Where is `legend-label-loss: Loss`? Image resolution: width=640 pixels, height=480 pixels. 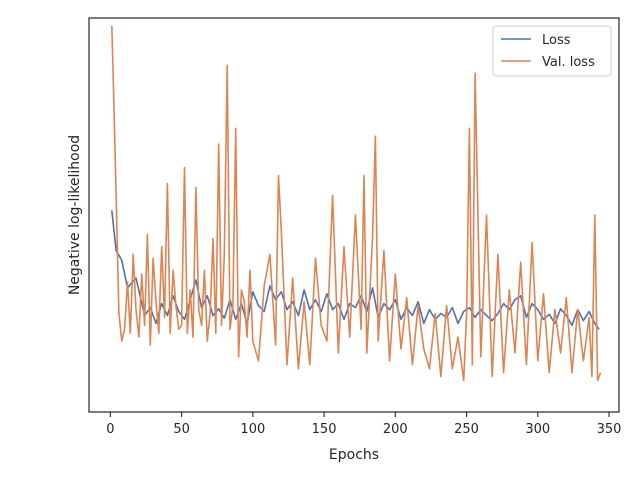 legend-label-loss: Loss is located at coordinates (556, 40).